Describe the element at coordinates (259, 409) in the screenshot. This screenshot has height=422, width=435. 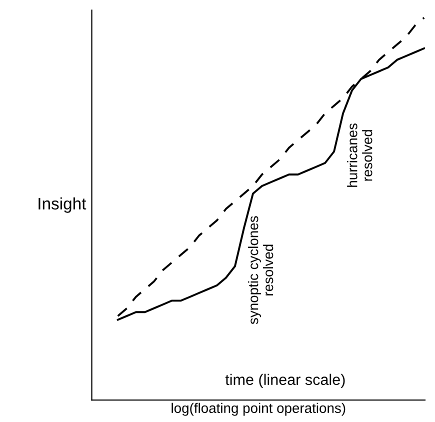
I see `x-axis-title: log(floating point operations)` at that location.